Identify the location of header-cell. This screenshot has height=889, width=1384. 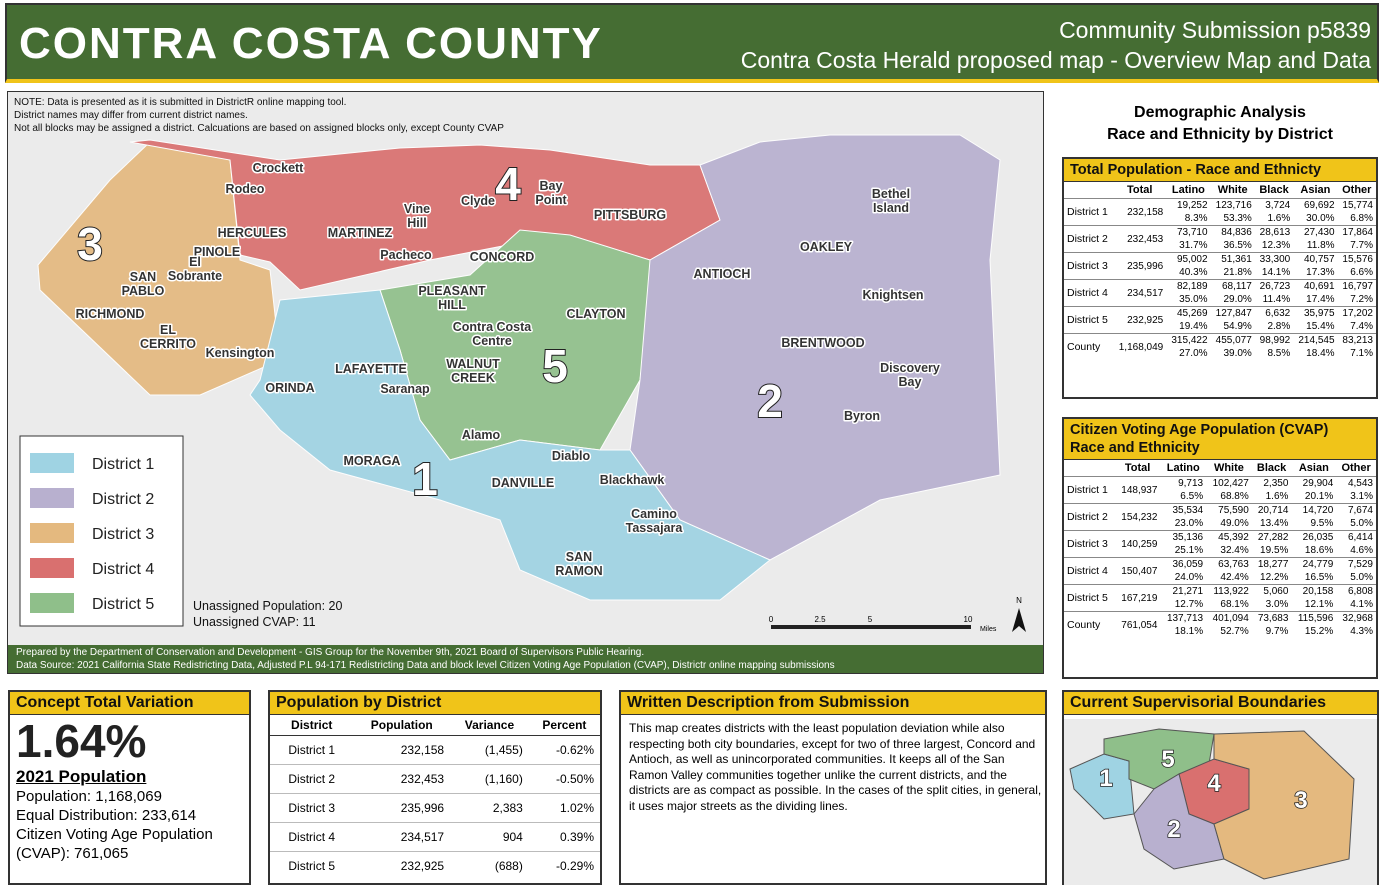
(1088, 190).